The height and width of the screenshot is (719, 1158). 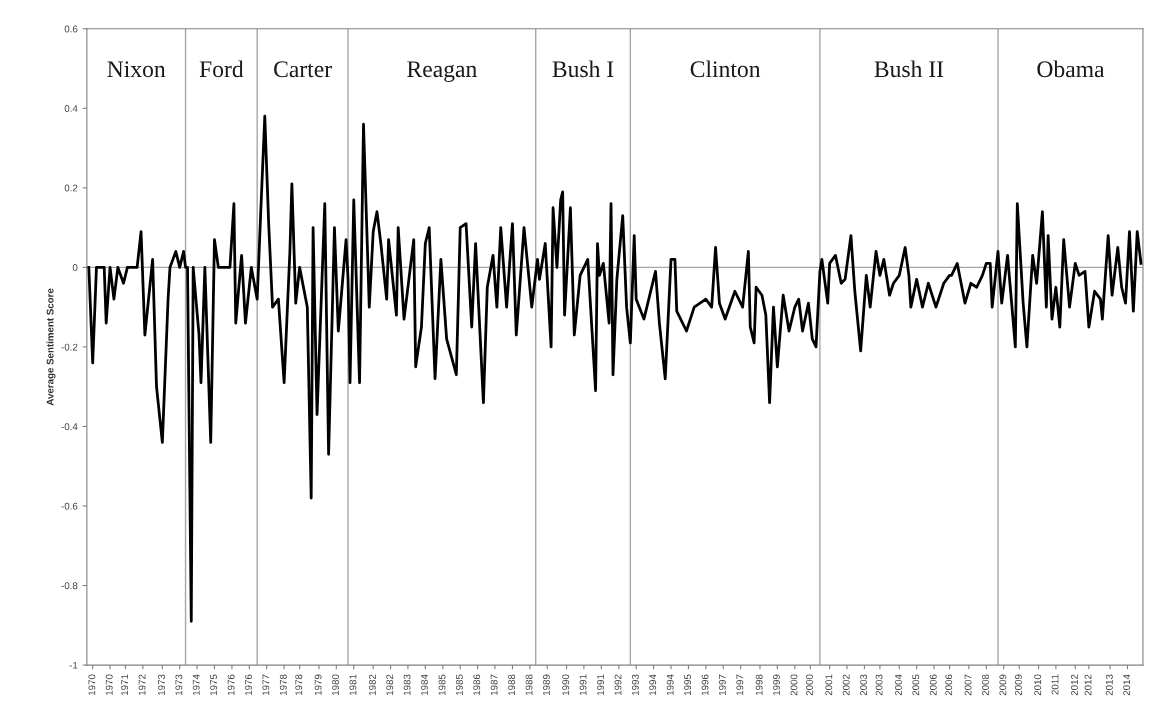 What do you see at coordinates (71, 188) in the screenshot?
I see `y-tick-label: 0.2` at bounding box center [71, 188].